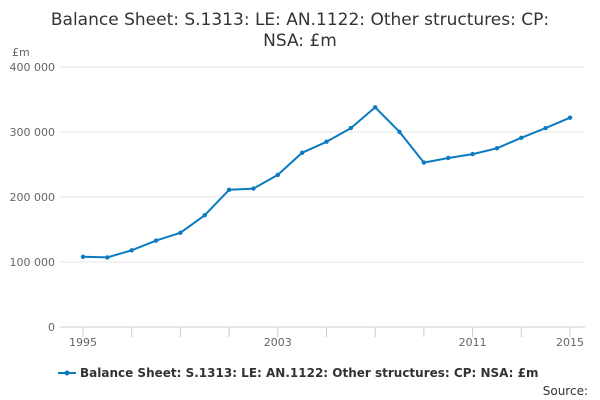 The width and height of the screenshot is (600, 400). What do you see at coordinates (21, 52) in the screenshot?
I see `y-axis-unit: £m` at bounding box center [21, 52].